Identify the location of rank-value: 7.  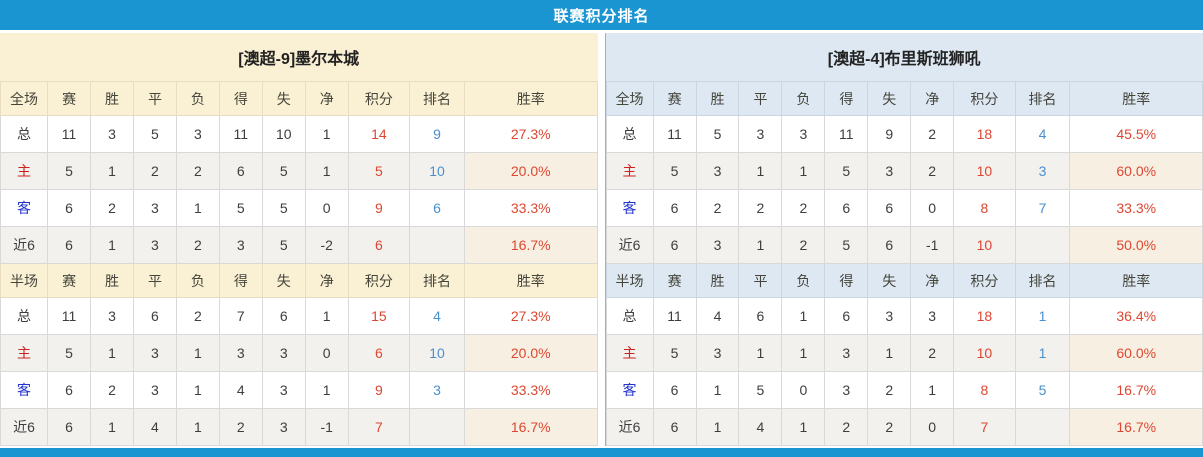
(1042, 208).